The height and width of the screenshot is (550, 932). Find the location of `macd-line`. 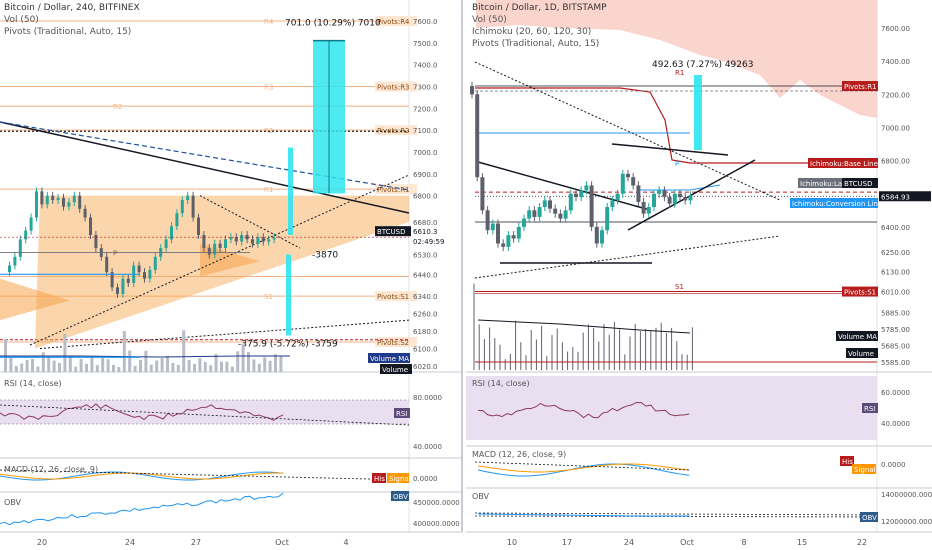

macd-line is located at coordinates (583, 470).